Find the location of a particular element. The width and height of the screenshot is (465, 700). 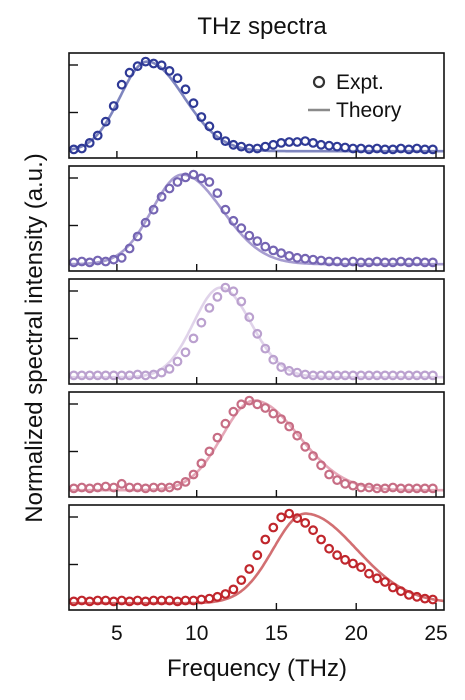

x-tick-label: 10 is located at coordinates (196, 633).